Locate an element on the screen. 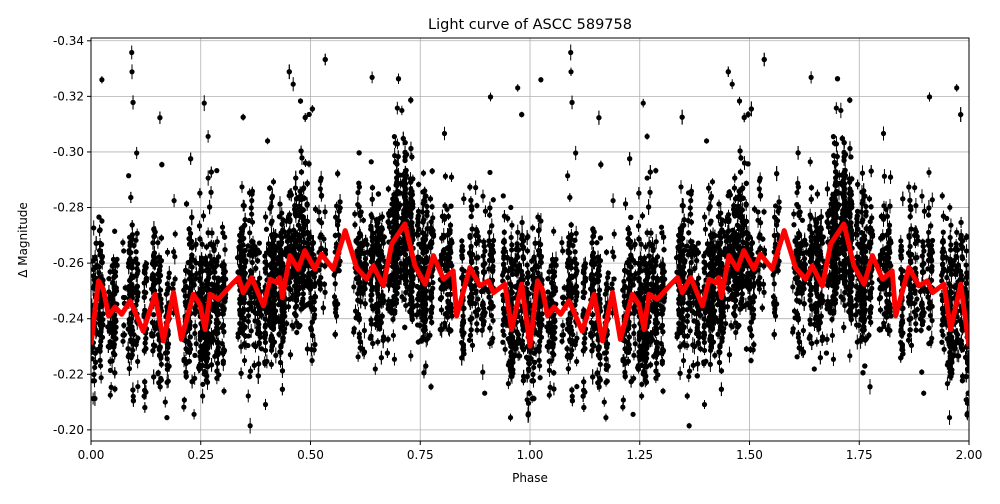 The height and width of the screenshot is (504, 1000). chart-title: Light curve of ASCC 589758 is located at coordinates (530, 25).